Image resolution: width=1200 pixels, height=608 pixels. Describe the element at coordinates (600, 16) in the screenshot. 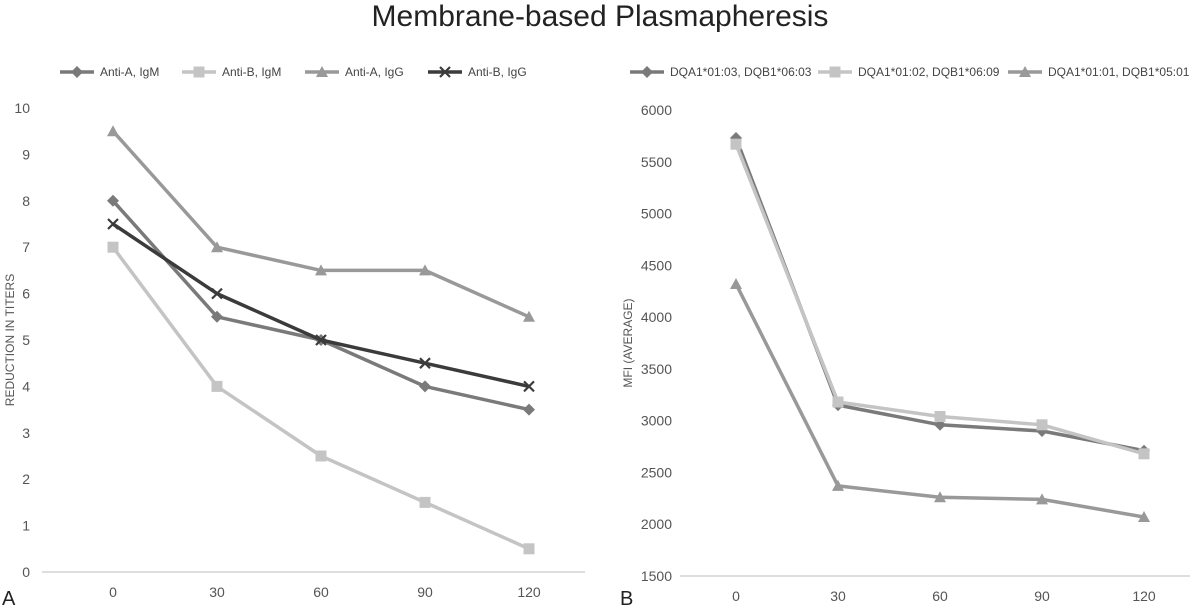

I see `chart-title: Membrane-based Plasmapheresis` at that location.